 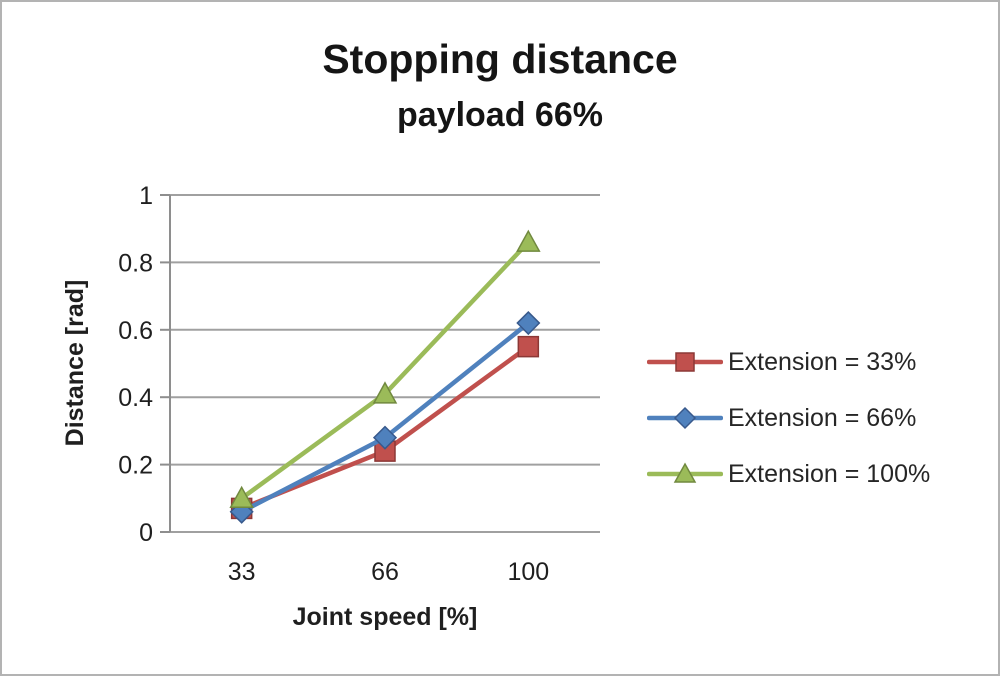 I want to click on svg-text: 0, so click(x=146, y=533).